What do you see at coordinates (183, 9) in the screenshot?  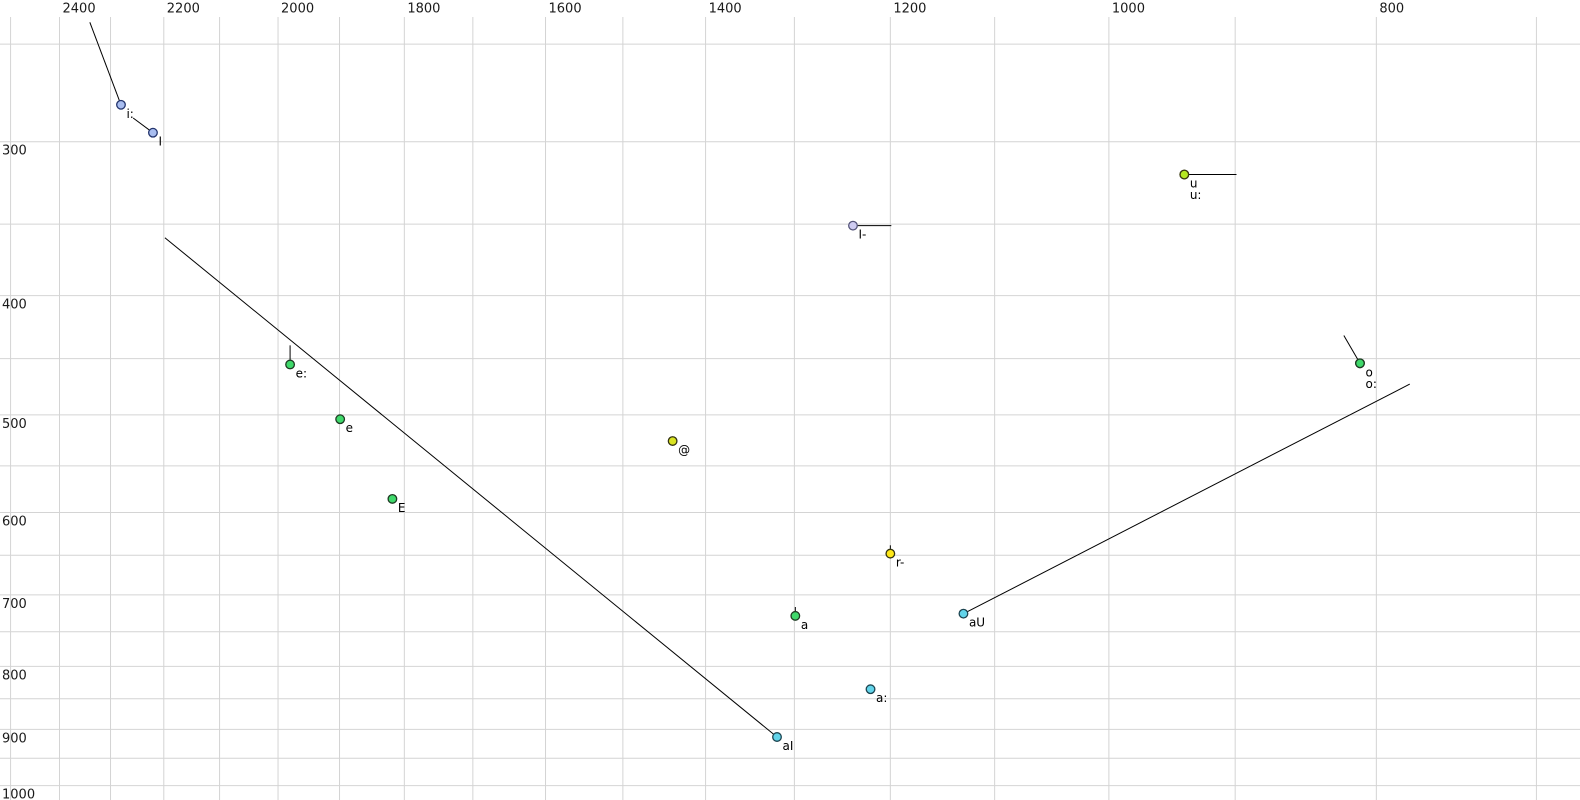 I see `x-axis-tick-label: 2200` at bounding box center [183, 9].